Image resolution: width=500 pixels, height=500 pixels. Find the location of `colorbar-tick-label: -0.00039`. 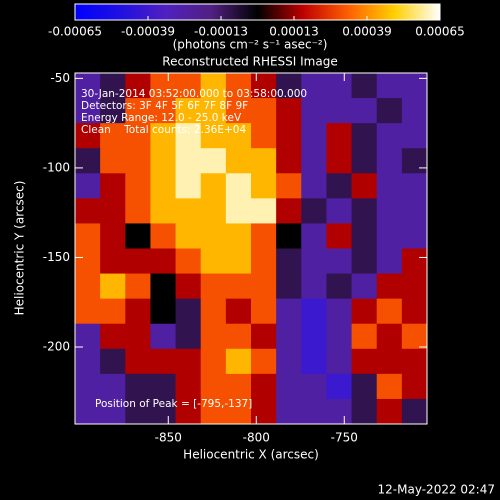

colorbar-tick-label: -0.00039 is located at coordinates (148, 32).